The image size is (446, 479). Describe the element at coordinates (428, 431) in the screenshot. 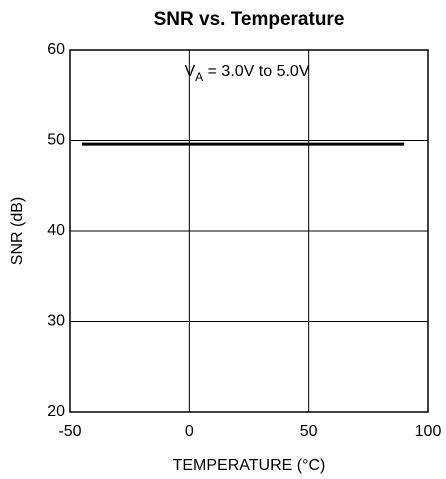

I see `x-tick-label: 100` at that location.